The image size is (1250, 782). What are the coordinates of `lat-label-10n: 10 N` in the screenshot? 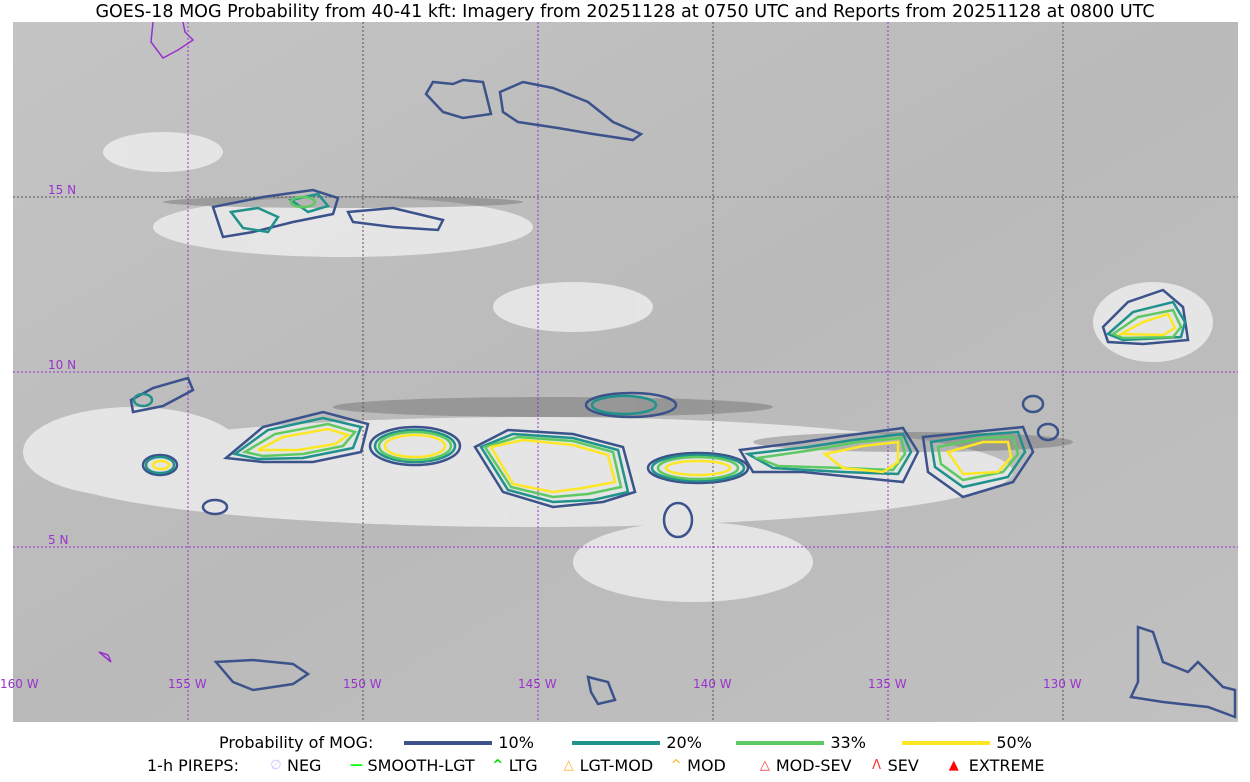 It's located at (62, 365).